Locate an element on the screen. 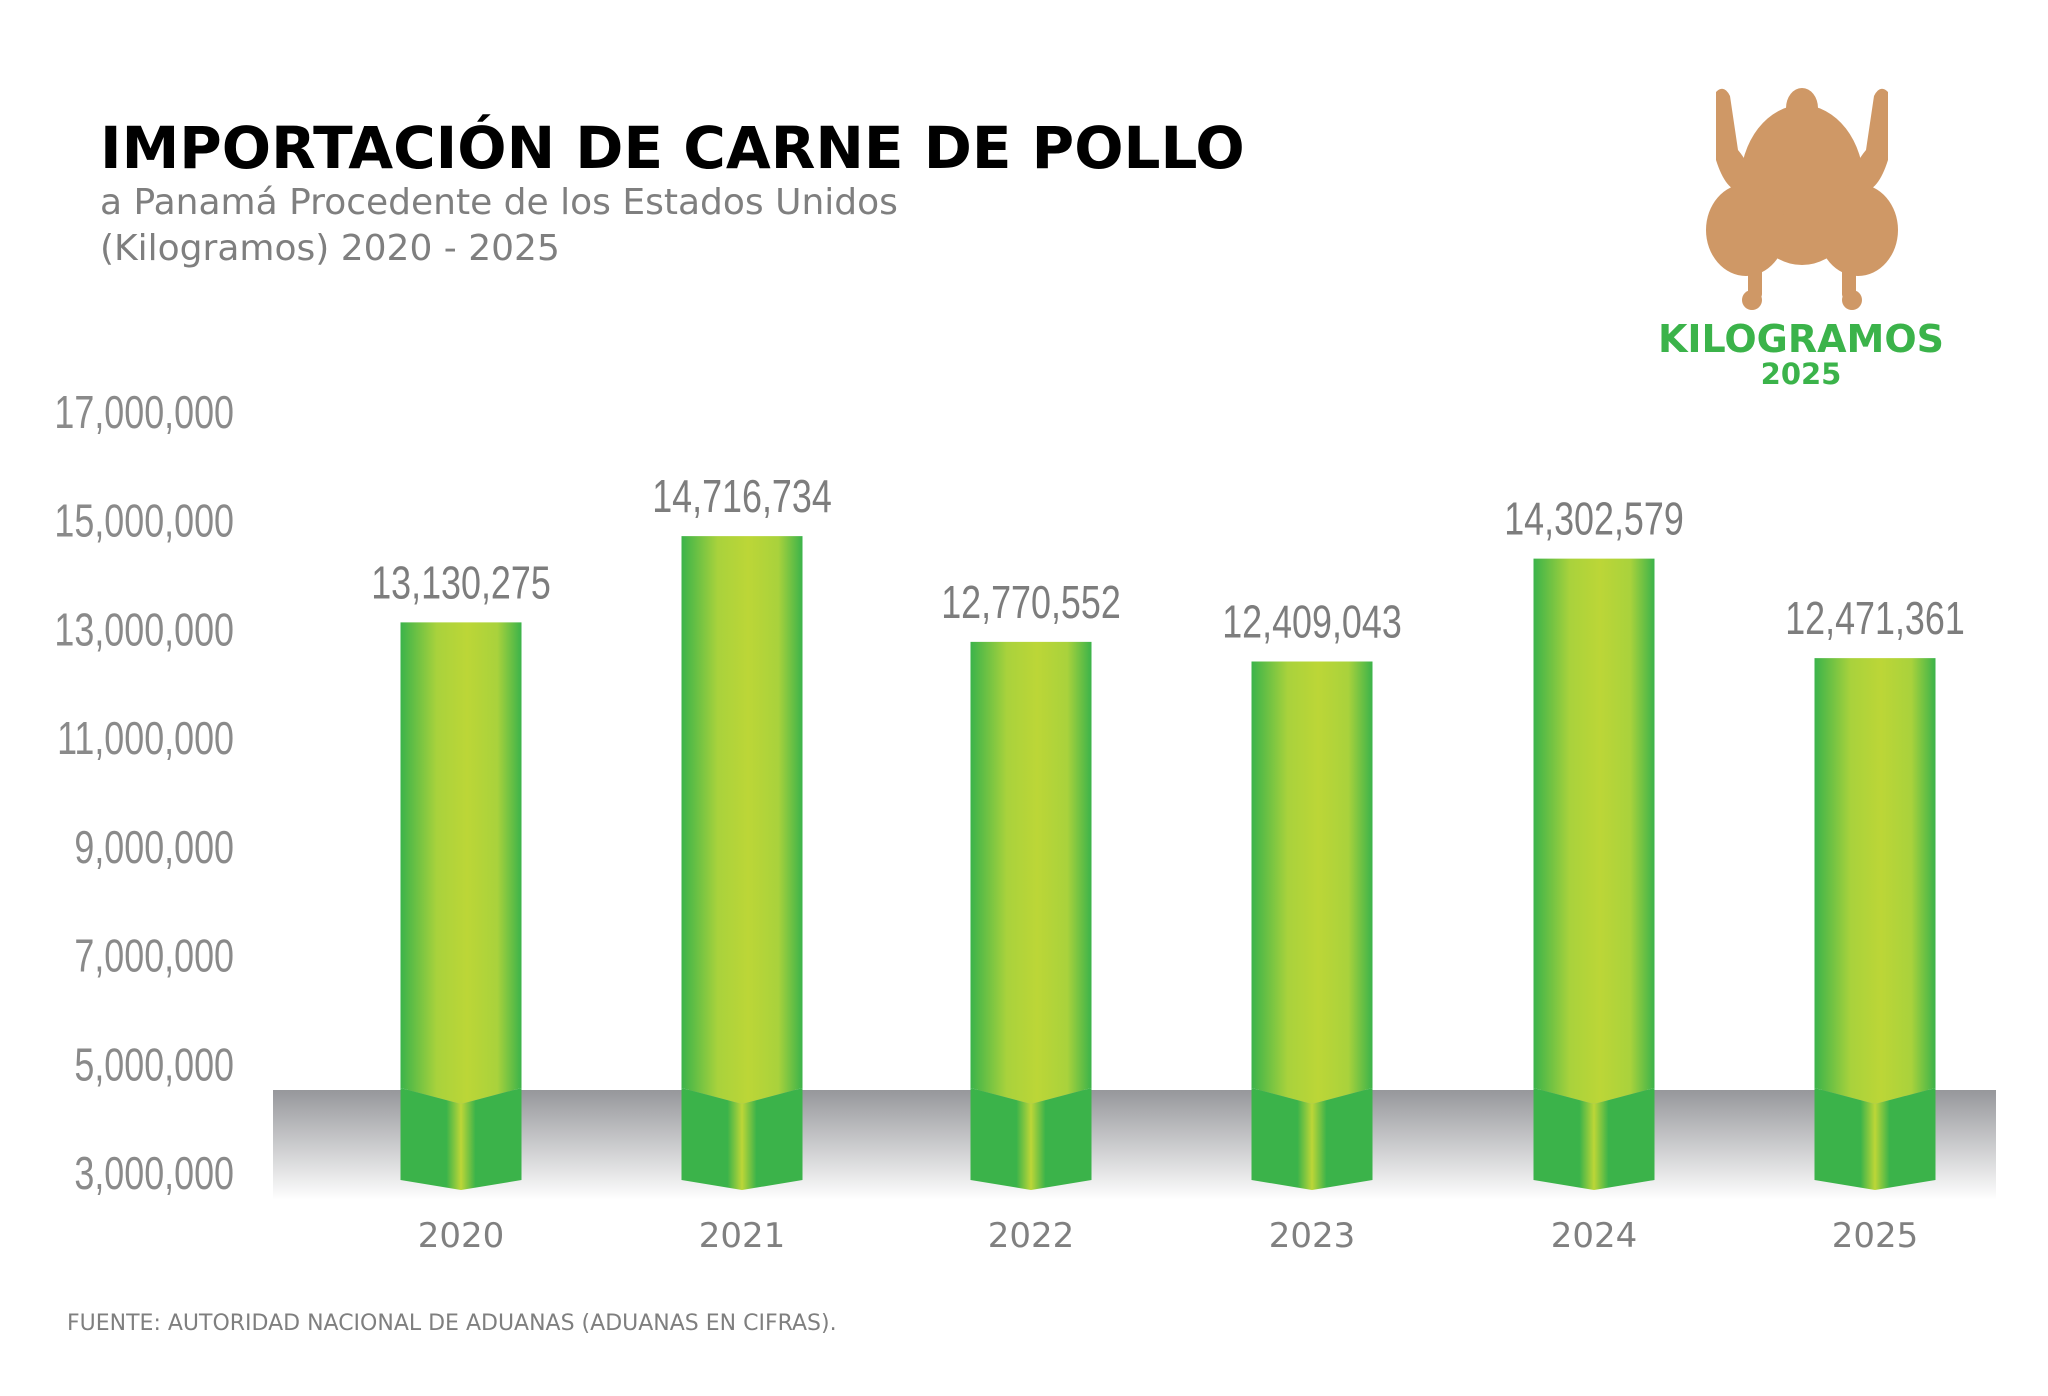 The image size is (2048, 1396). logo-title: KILOGRAMOS is located at coordinates (1801, 339).